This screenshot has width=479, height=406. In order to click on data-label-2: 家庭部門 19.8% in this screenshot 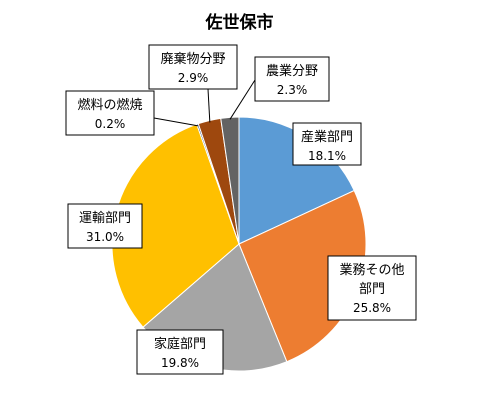, I will do `click(180, 352)`.